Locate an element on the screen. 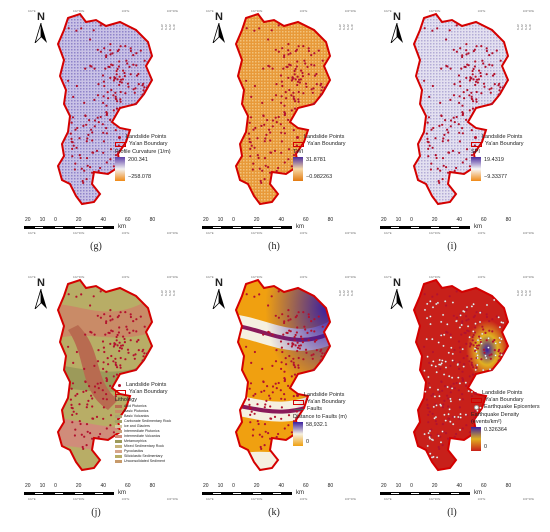  lithology-item: Carbonate Sedimentary Rock is located at coordinates (150, 421).